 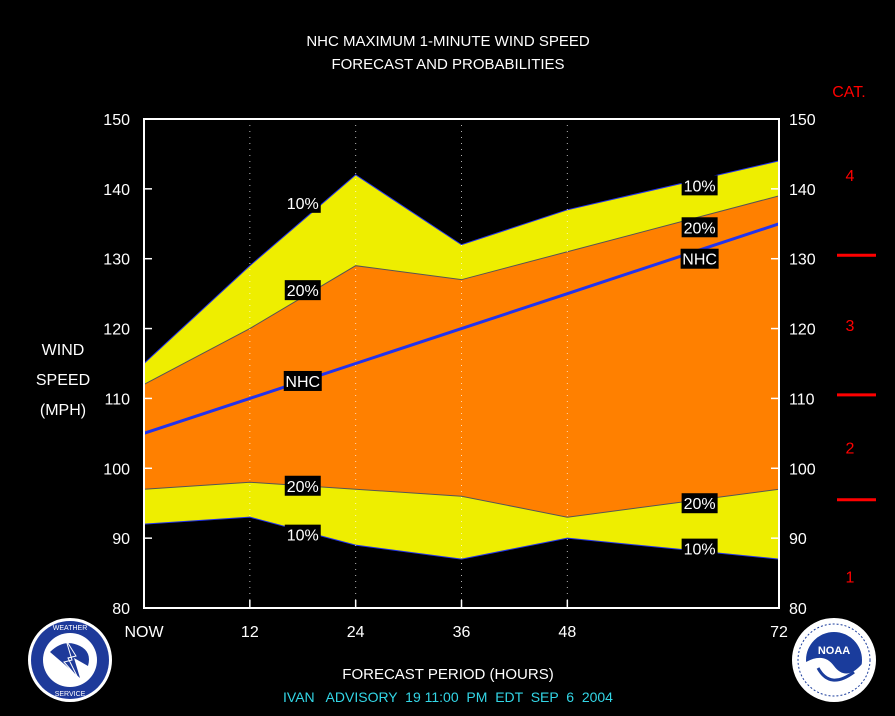 What do you see at coordinates (448, 41) in the screenshot?
I see `chart-title: NHC MAXIMUM 1-MINUTE WIND SPEED` at bounding box center [448, 41].